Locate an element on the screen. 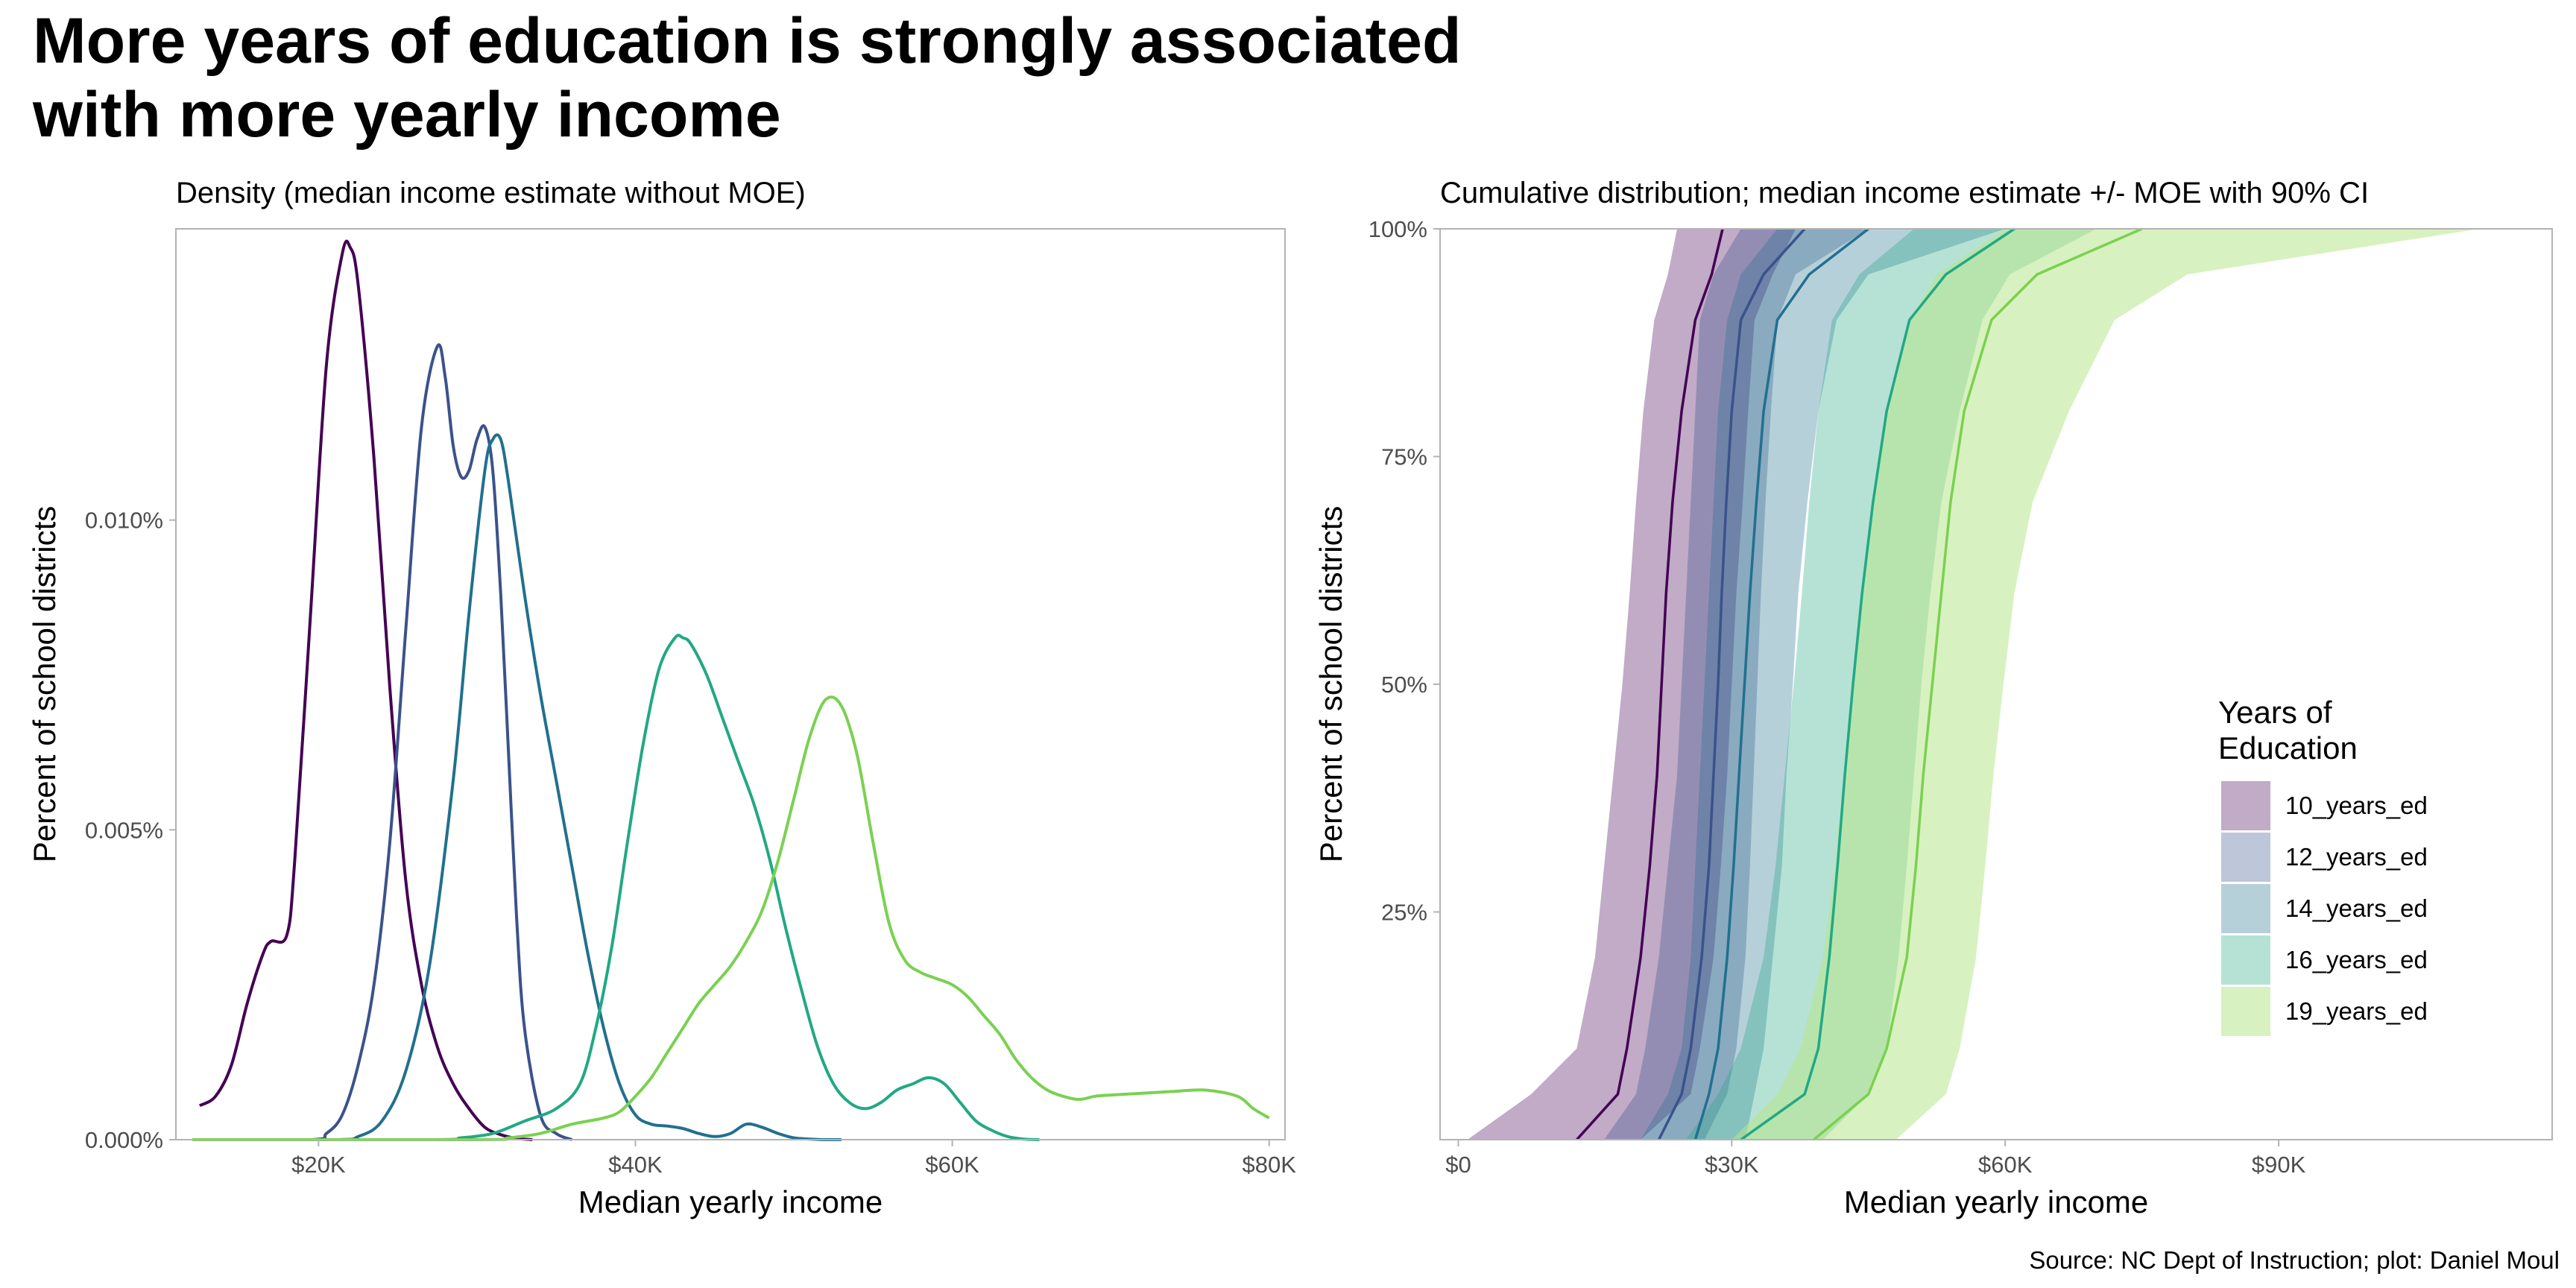 The width and height of the screenshot is (2576, 1288). cumulative-y-tick-label: 75% is located at coordinates (1404, 457).